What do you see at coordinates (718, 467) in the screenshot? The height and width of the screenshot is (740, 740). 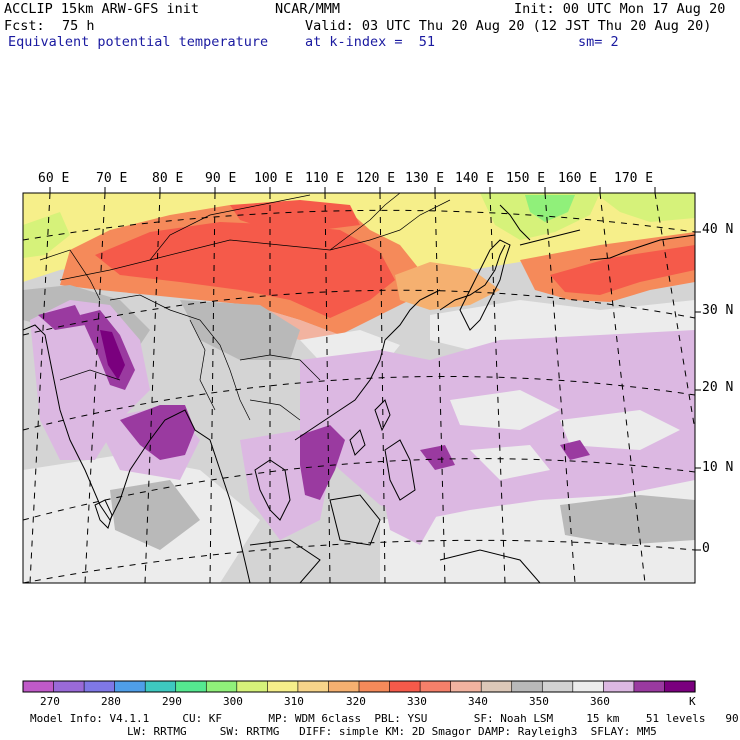 I see `lat-label-10n: 10 N` at bounding box center [718, 467].